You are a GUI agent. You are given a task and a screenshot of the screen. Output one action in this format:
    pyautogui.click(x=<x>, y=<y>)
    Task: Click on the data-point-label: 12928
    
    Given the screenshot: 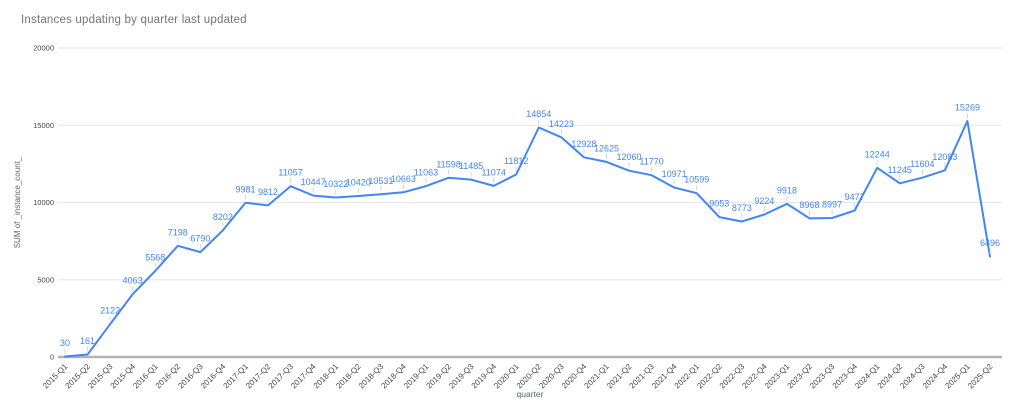 What is the action you would take?
    pyautogui.click(x=583, y=144)
    